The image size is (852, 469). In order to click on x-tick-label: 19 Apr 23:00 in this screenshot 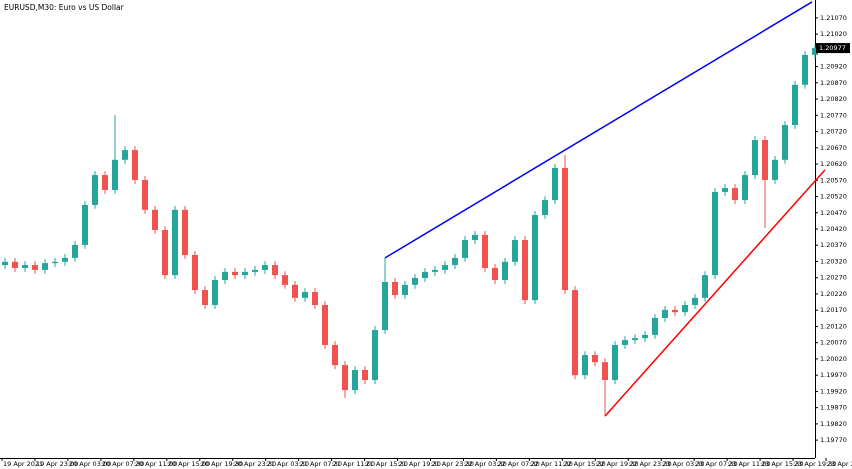, I will do `click(57, 464)`.